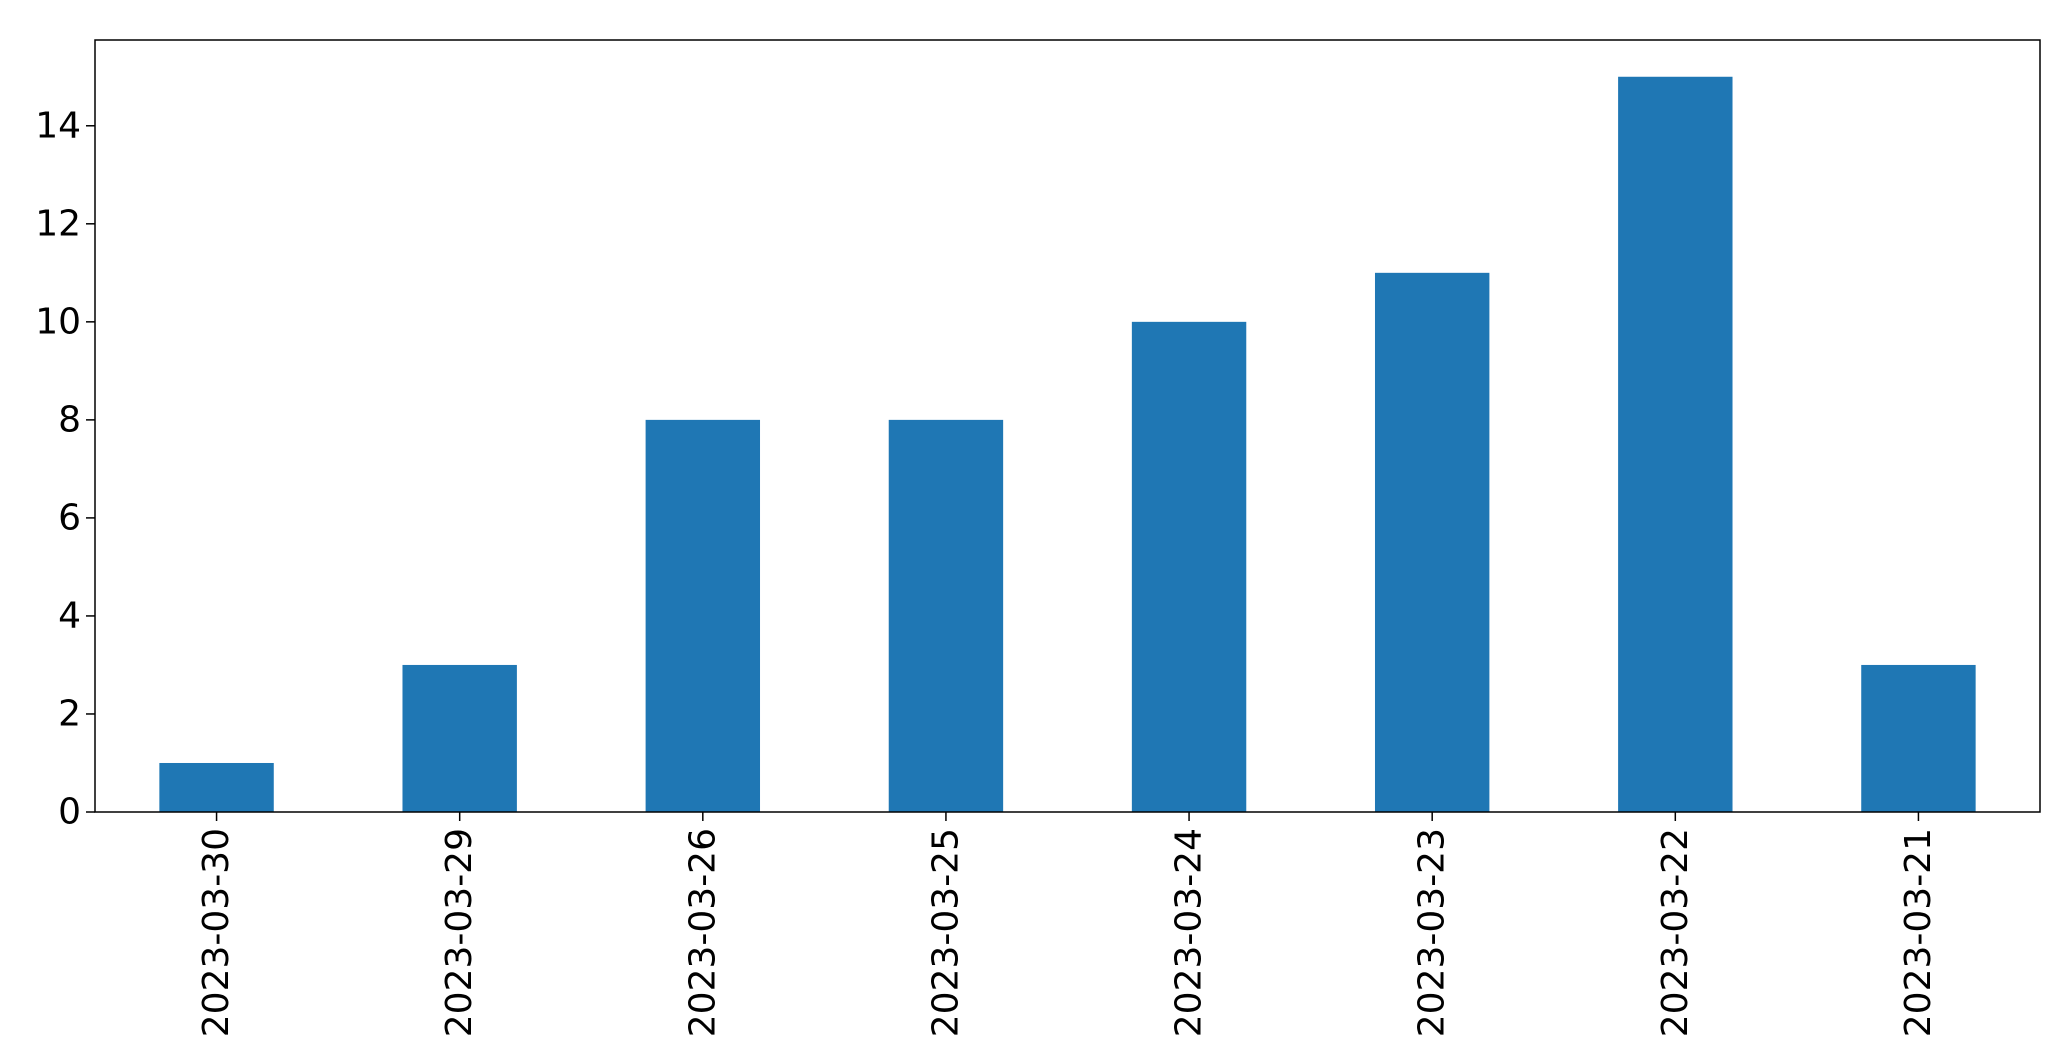  Describe the element at coordinates (69, 517) in the screenshot. I see `y-tick-label: 6` at that location.